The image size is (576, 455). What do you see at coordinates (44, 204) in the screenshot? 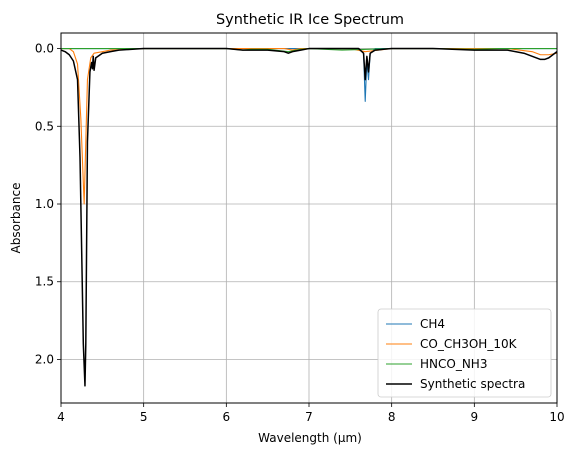
I see `y-tick-label: 1.0` at bounding box center [44, 204].